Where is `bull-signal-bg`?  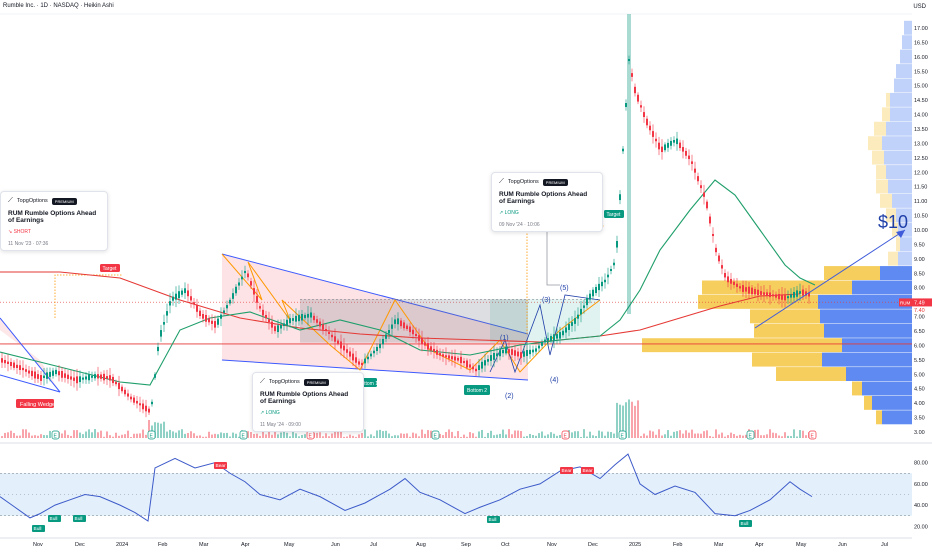 bull-signal-bg is located at coordinates (493, 519).